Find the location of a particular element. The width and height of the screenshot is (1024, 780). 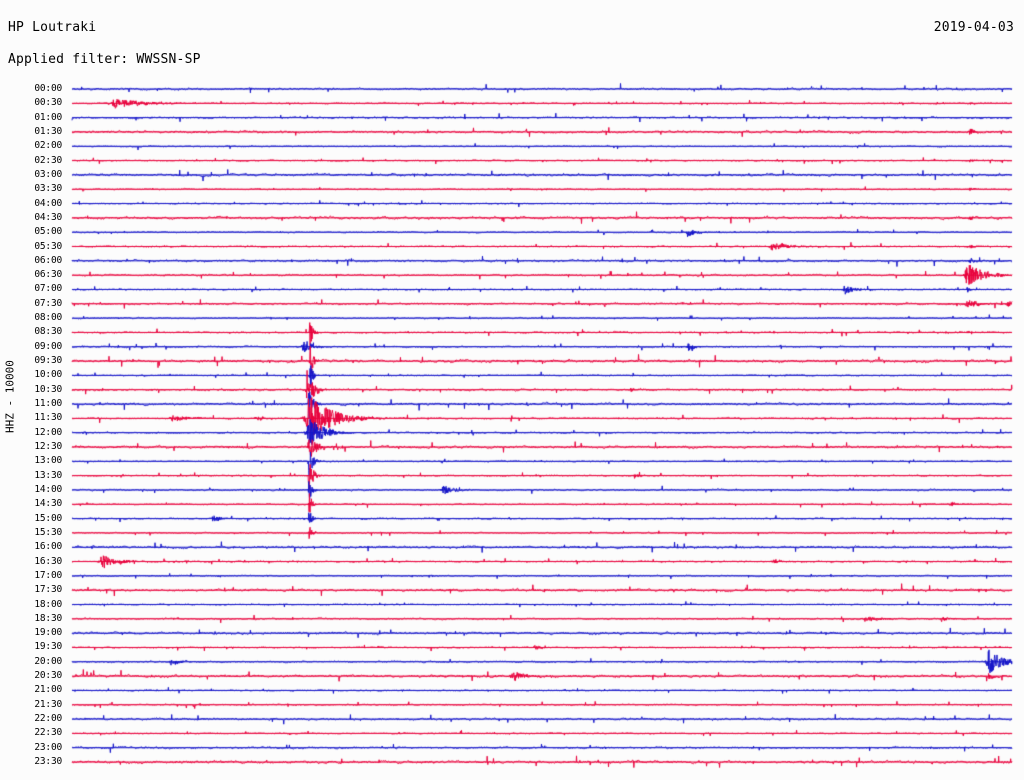

amplitude-axis: HHZ - 10000 is located at coordinates (10, 400).